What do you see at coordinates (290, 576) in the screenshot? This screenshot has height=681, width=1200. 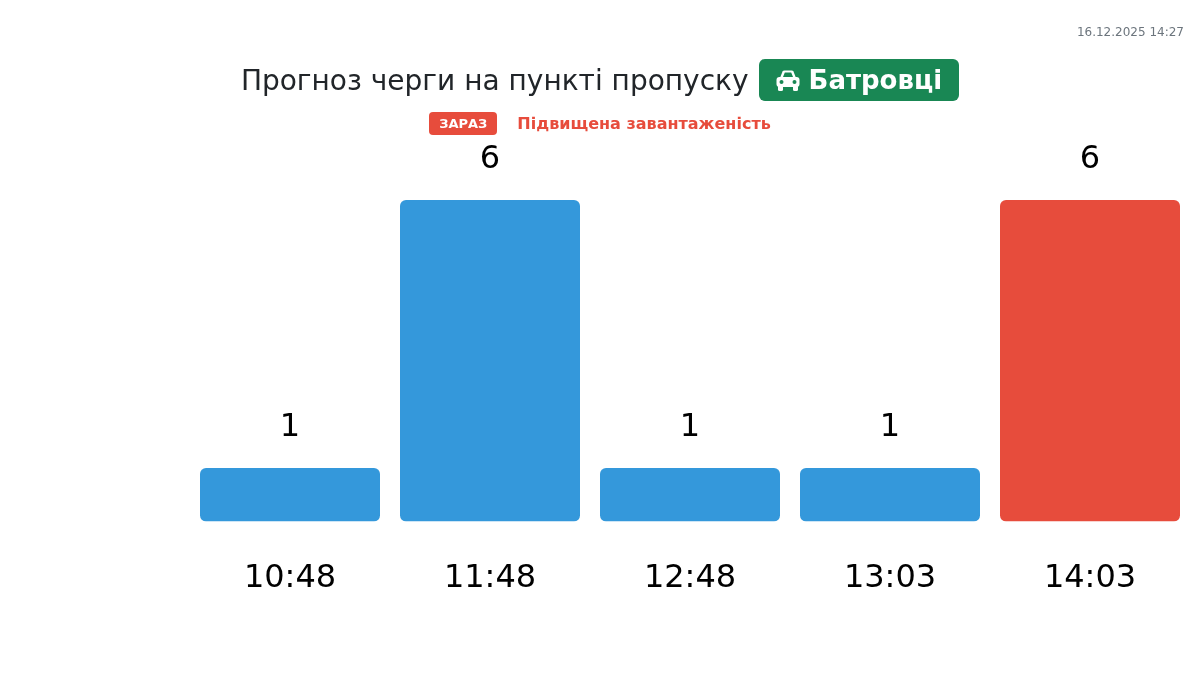 I see `x-tick-label: 10:48` at bounding box center [290, 576].